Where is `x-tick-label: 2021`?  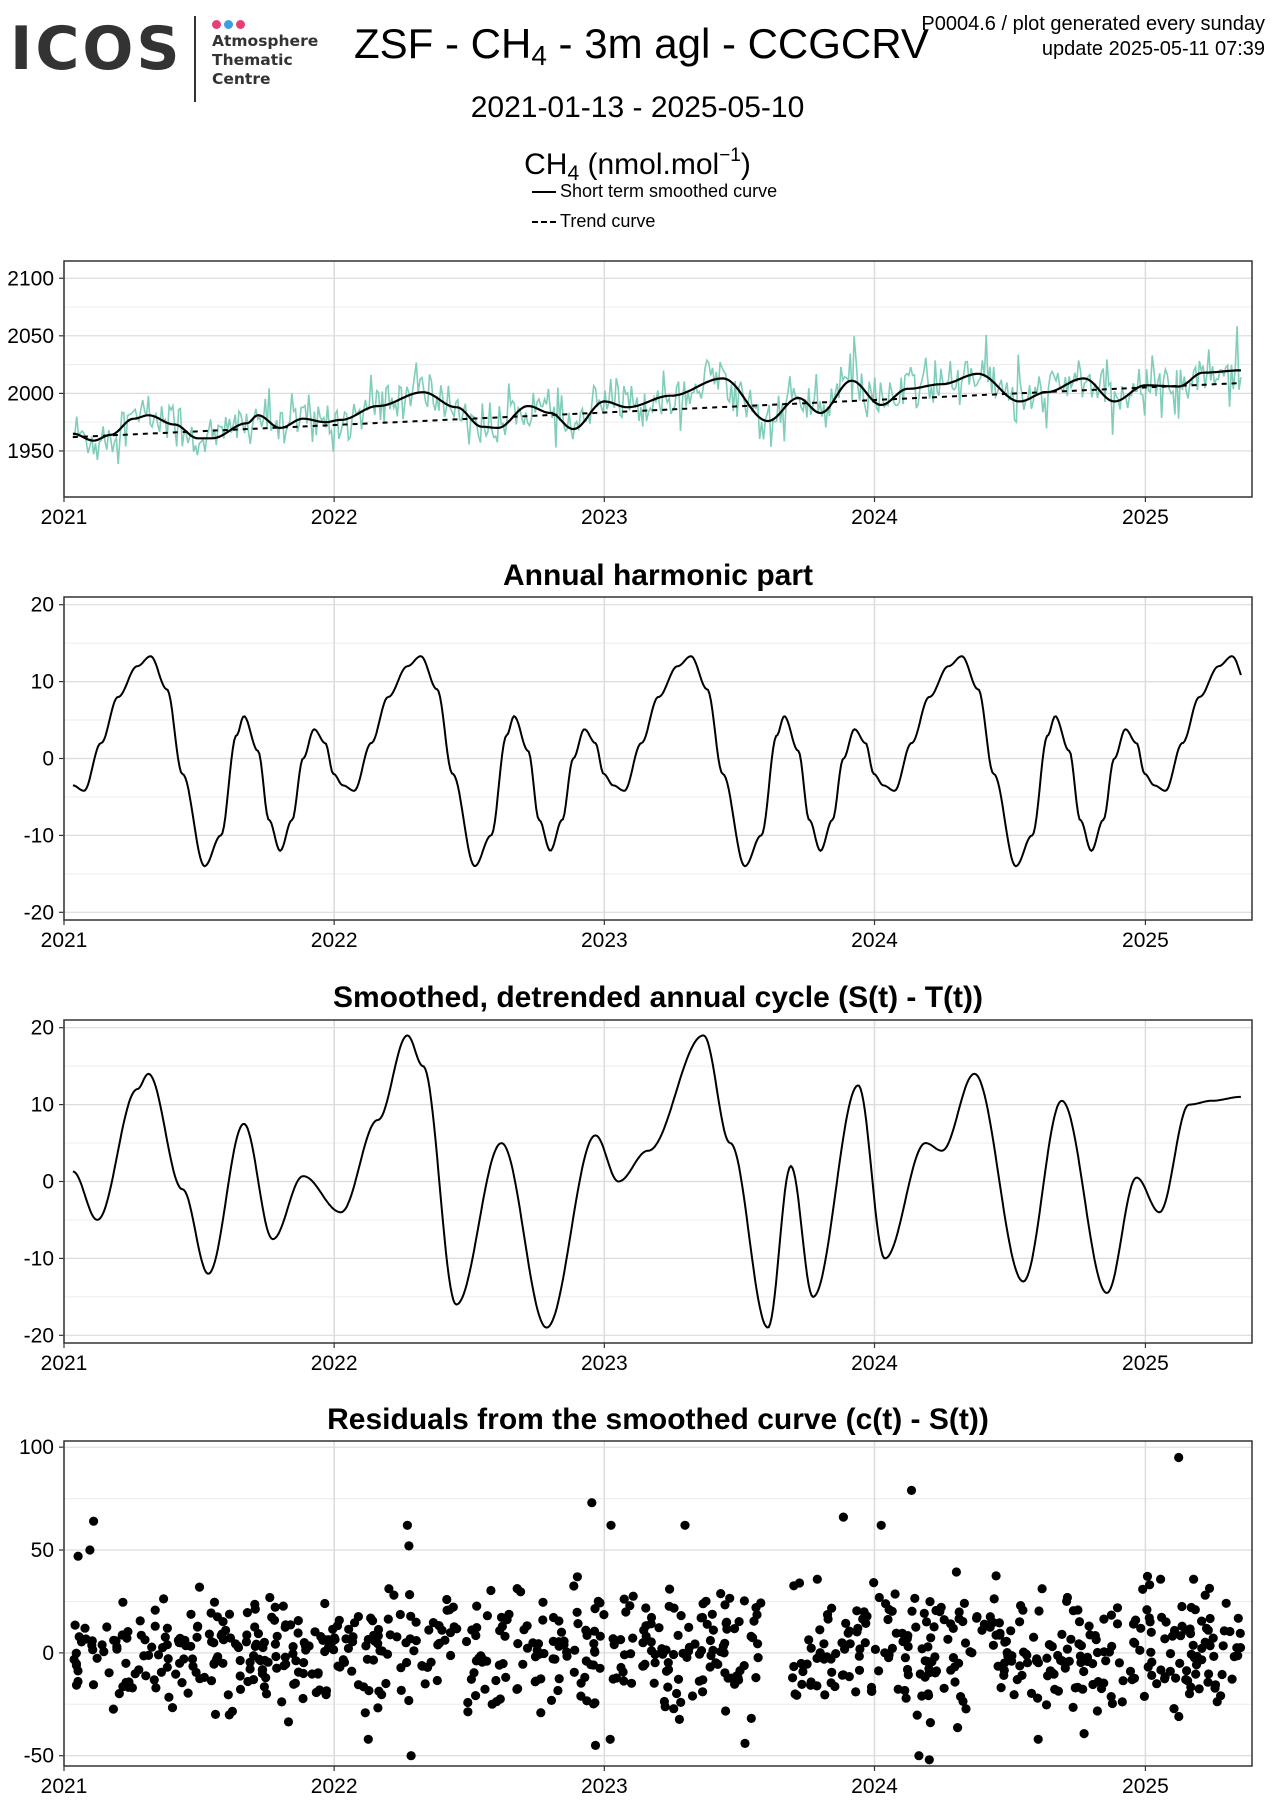
x-tick-label: 2021 is located at coordinates (64, 940).